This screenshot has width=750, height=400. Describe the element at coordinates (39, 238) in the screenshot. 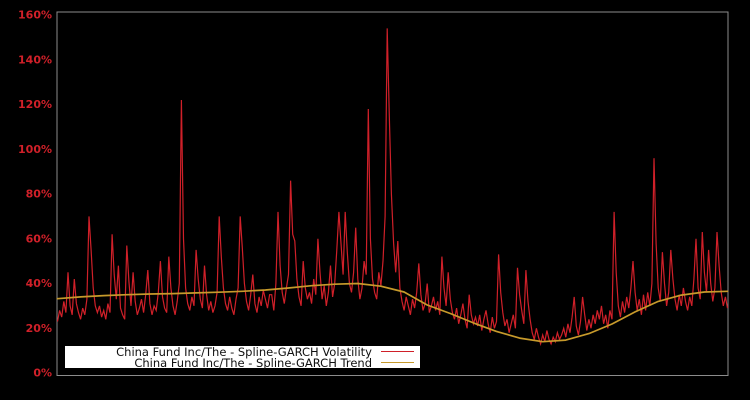

I see `y-axis-tick-label: 60%` at that location.